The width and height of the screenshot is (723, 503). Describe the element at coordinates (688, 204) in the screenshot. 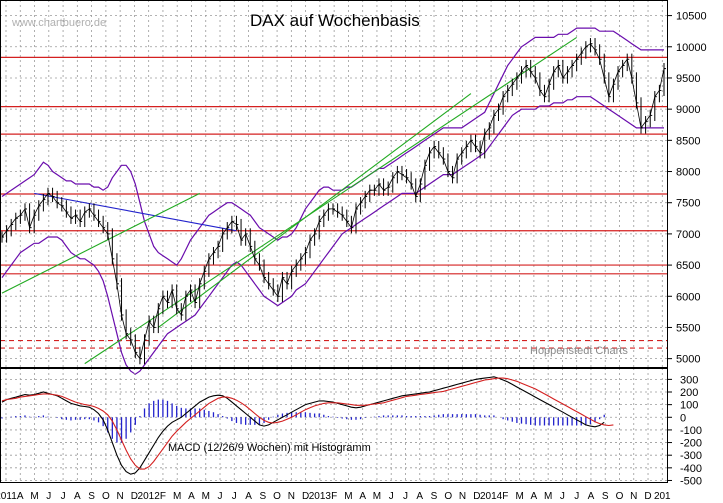

I see `y-tick-label: 7500` at that location.